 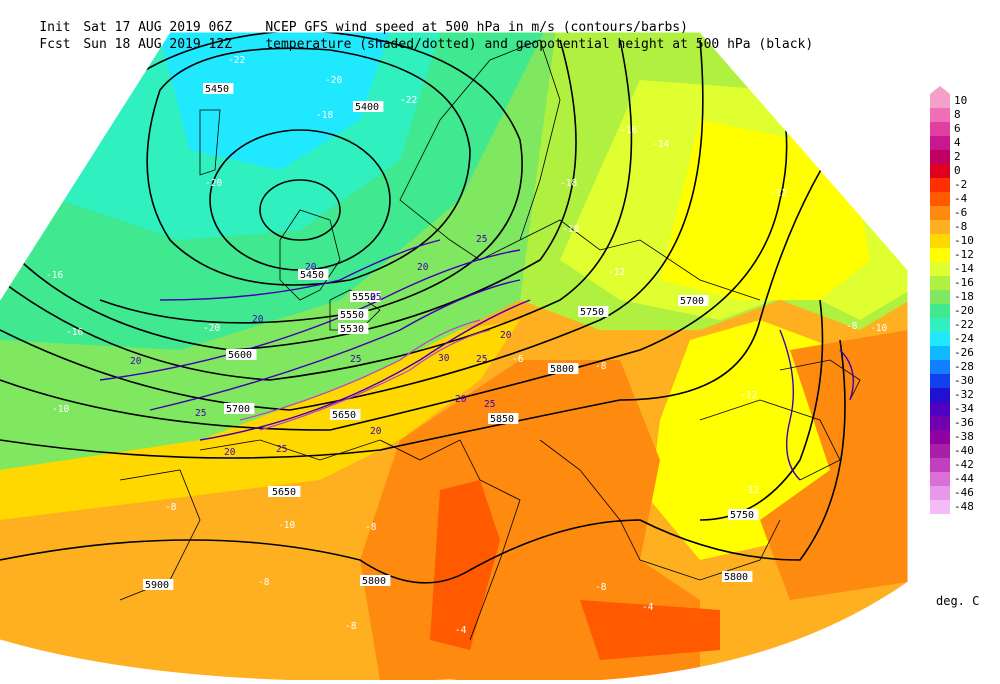 What do you see at coordinates (961, 198) in the screenshot?
I see `scale-label: -4` at bounding box center [961, 198].